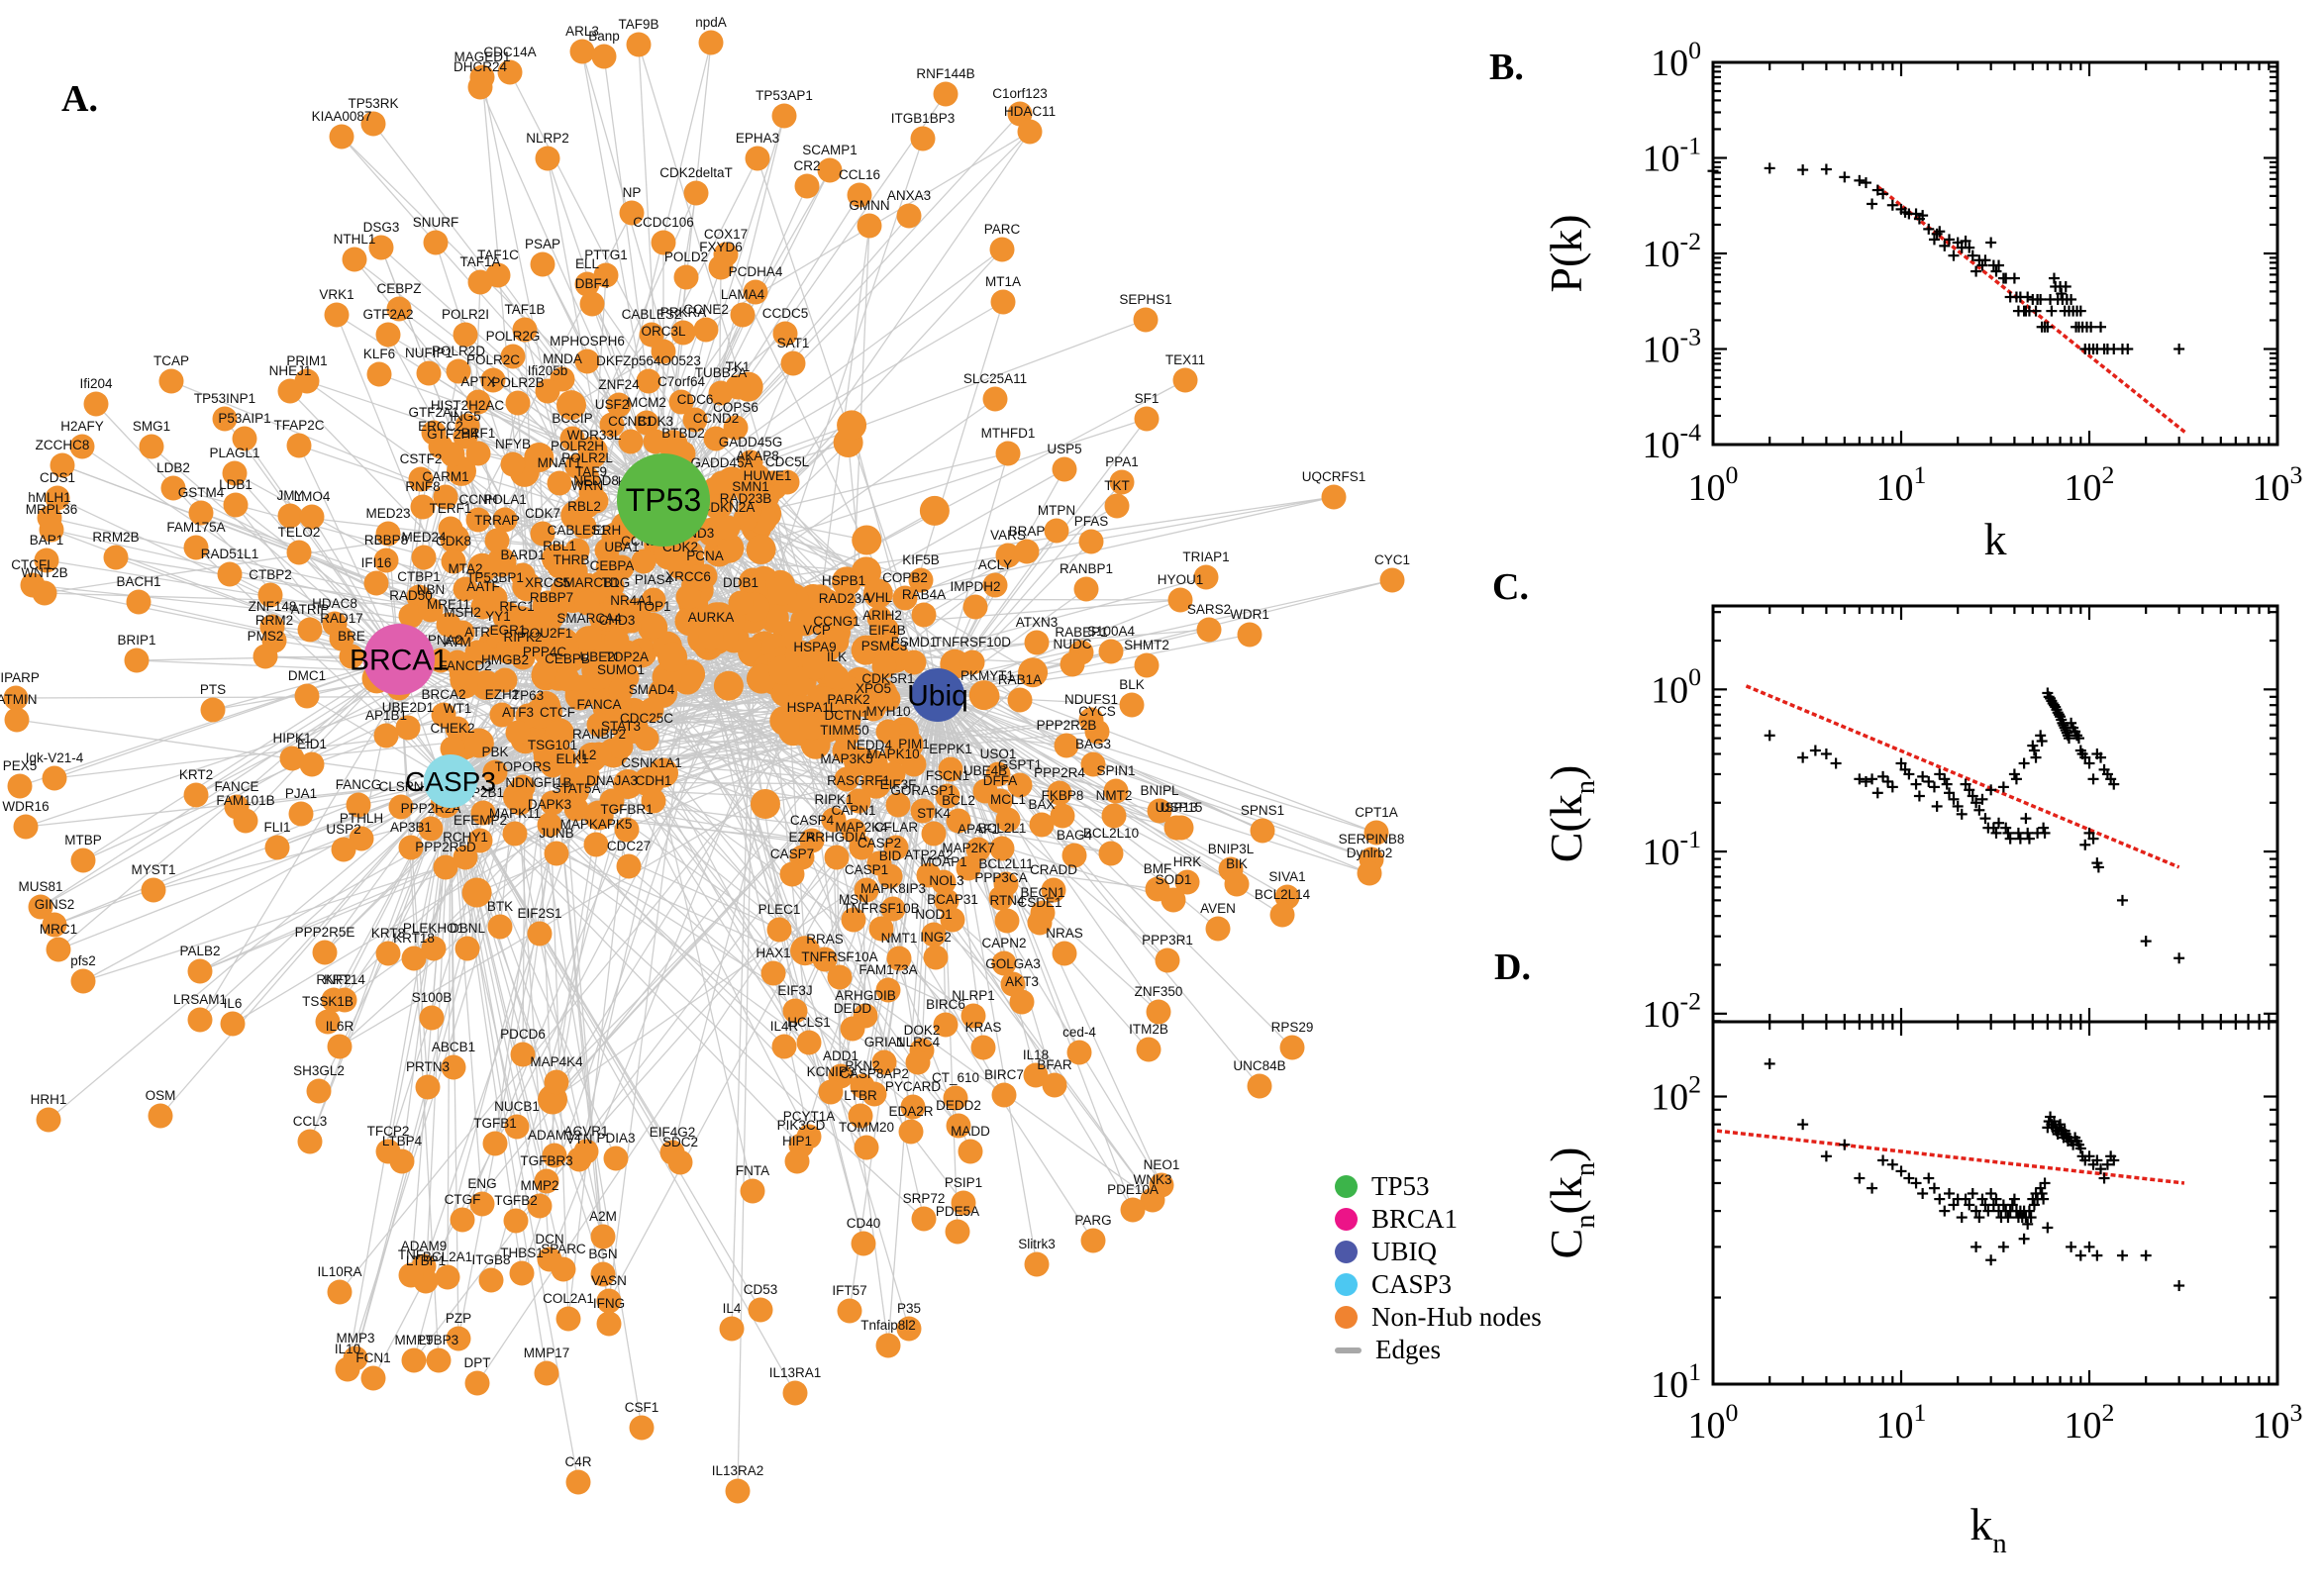  I want to click on network-node-label: UNC84B, so click(1259, 1065).